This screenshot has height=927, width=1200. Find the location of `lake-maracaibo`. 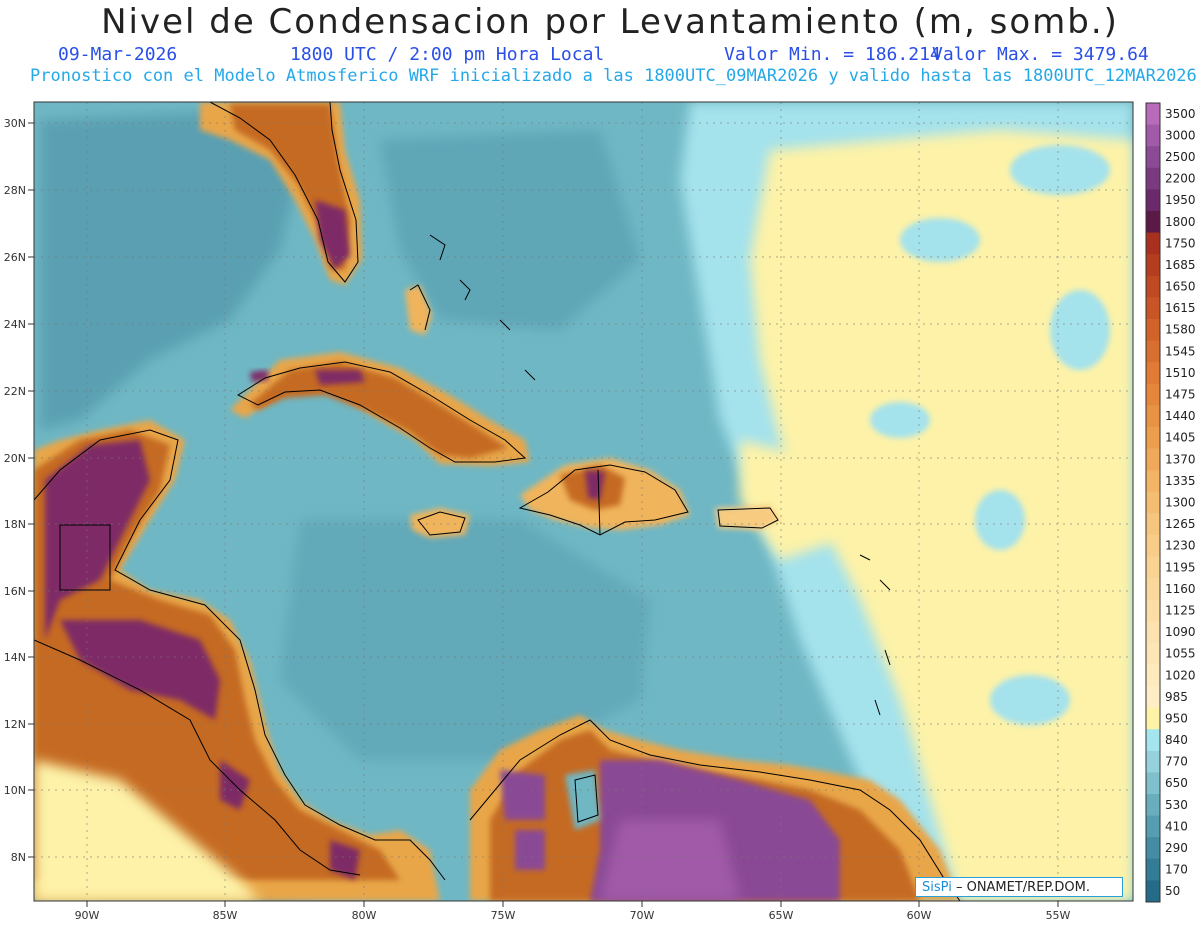

lake-maracaibo is located at coordinates (582, 800).